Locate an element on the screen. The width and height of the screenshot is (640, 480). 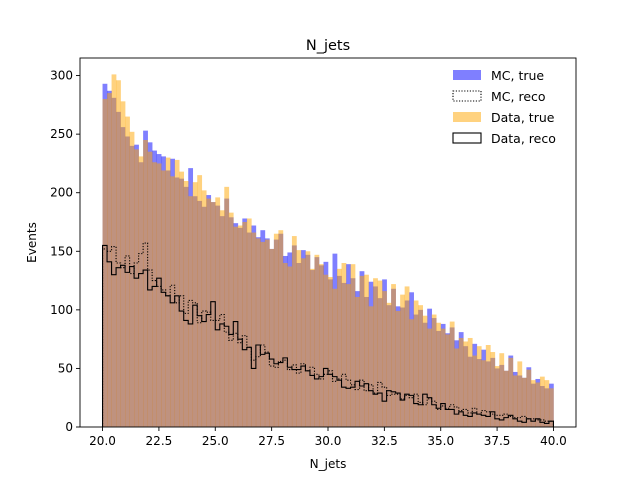
bar-series2-bin57 is located at coordinates (362, 351).